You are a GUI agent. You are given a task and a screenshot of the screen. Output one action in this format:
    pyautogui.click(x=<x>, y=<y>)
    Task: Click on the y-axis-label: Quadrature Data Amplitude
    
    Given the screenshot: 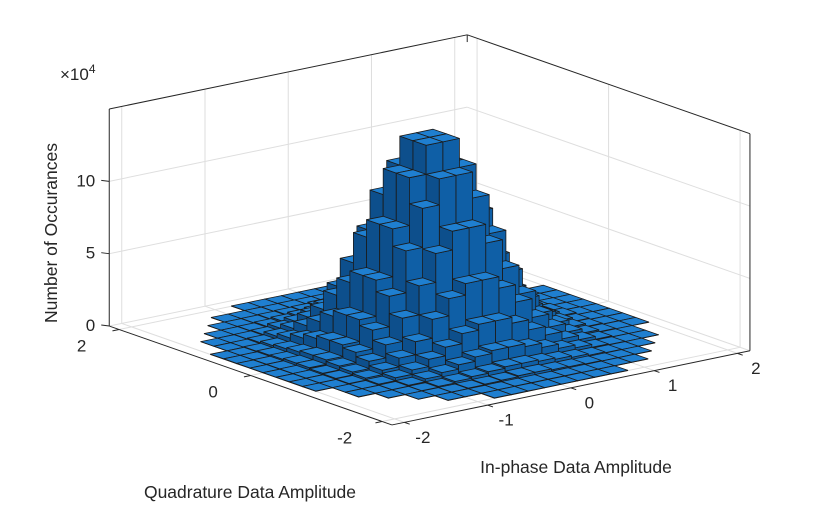 What is the action you would take?
    pyautogui.click(x=250, y=492)
    